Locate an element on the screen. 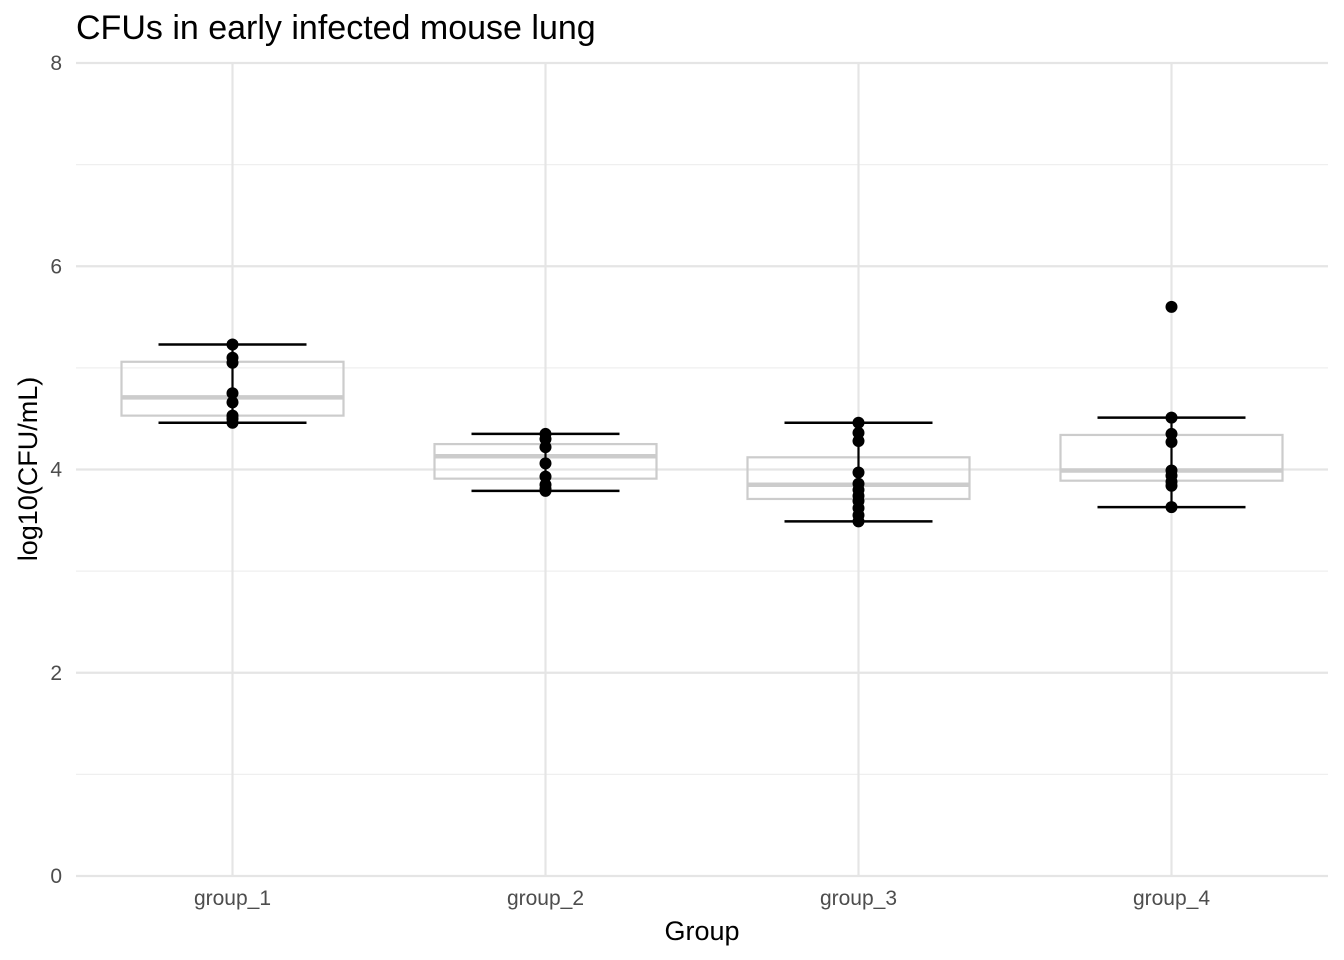 Image resolution: width=1344 pixels, height=960 pixels. y-tick-label: 8 is located at coordinates (56, 63).